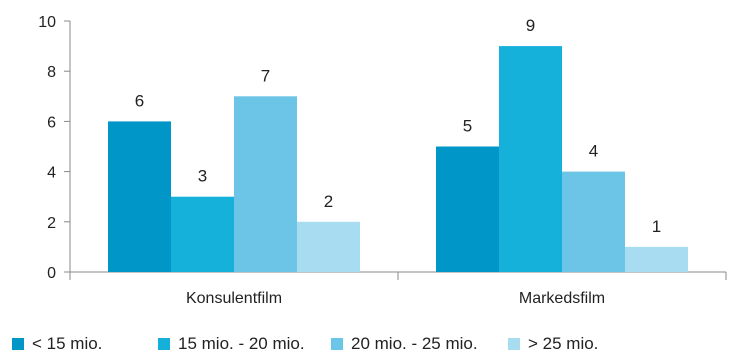  What do you see at coordinates (51, 273) in the screenshot?
I see `y-tick-label: 0` at bounding box center [51, 273].